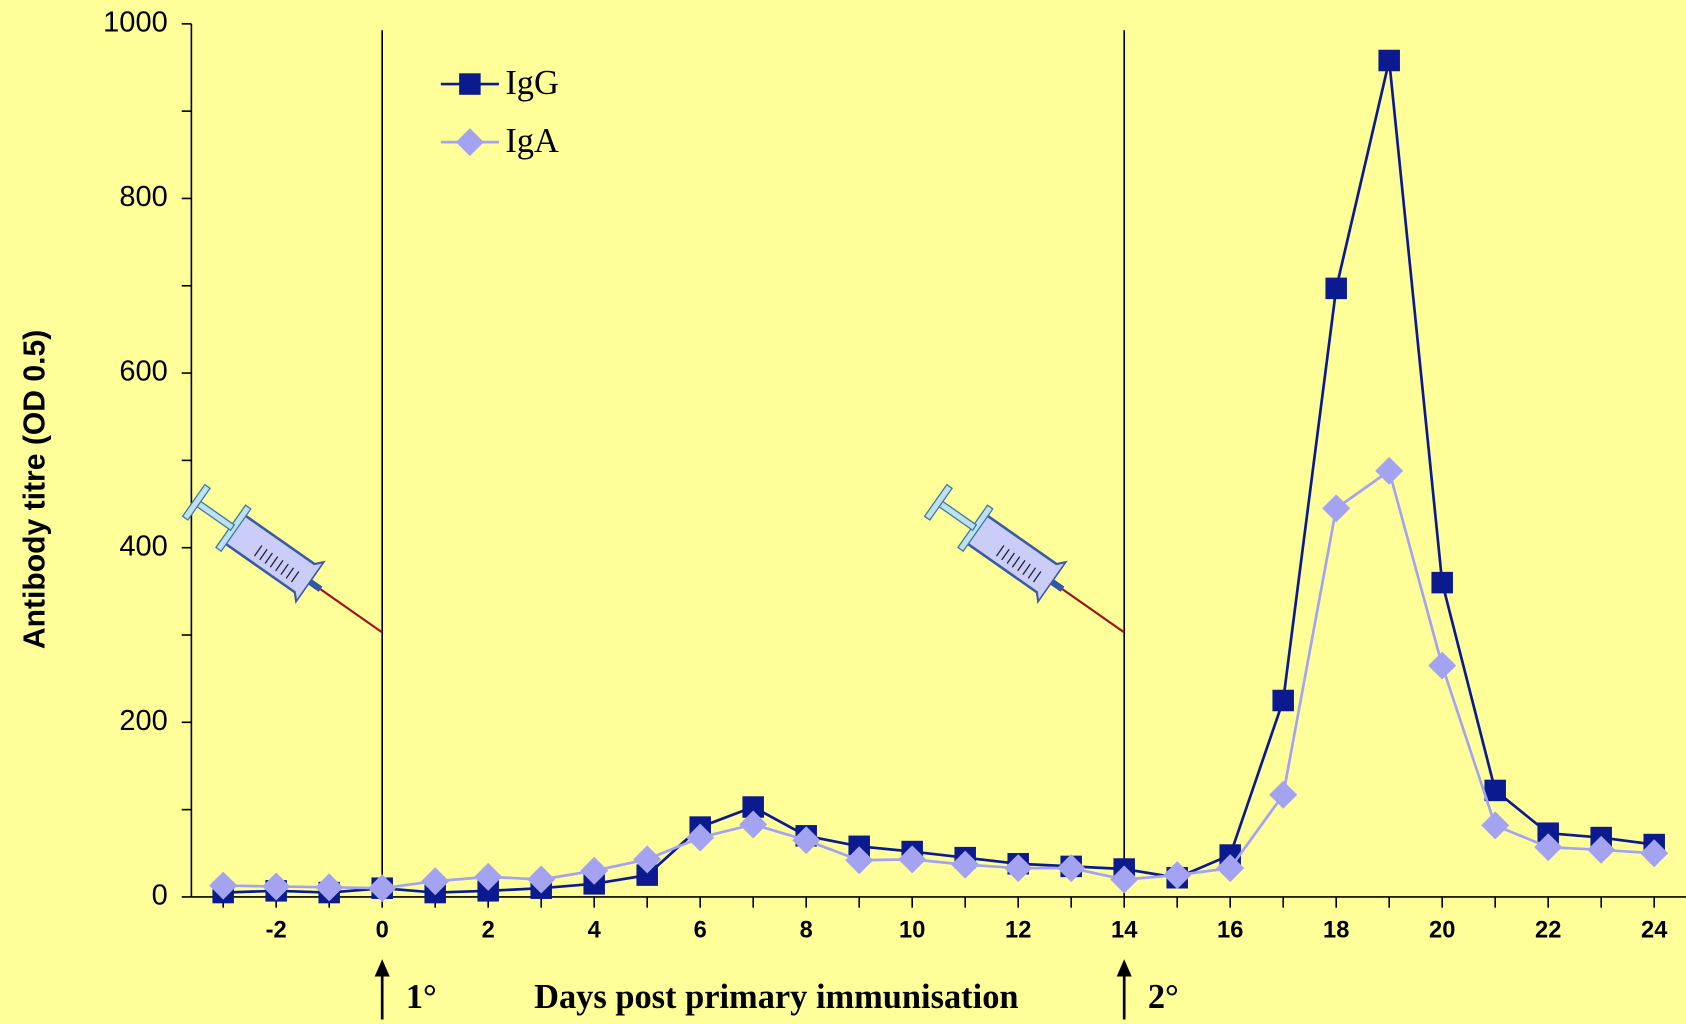  Describe the element at coordinates (35, 489) in the screenshot. I see `y-axis-label: Antibody titre (OD 0.5)` at that location.